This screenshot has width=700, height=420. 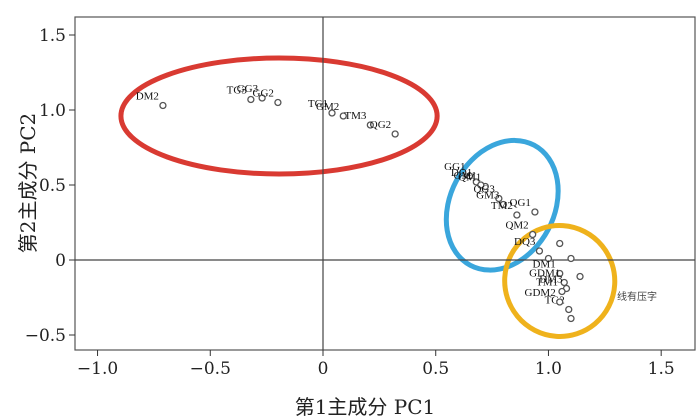 What do you see at coordinates (28, 183) in the screenshot?
I see `y-axis-title: 第2主成分 PC2` at bounding box center [28, 183].